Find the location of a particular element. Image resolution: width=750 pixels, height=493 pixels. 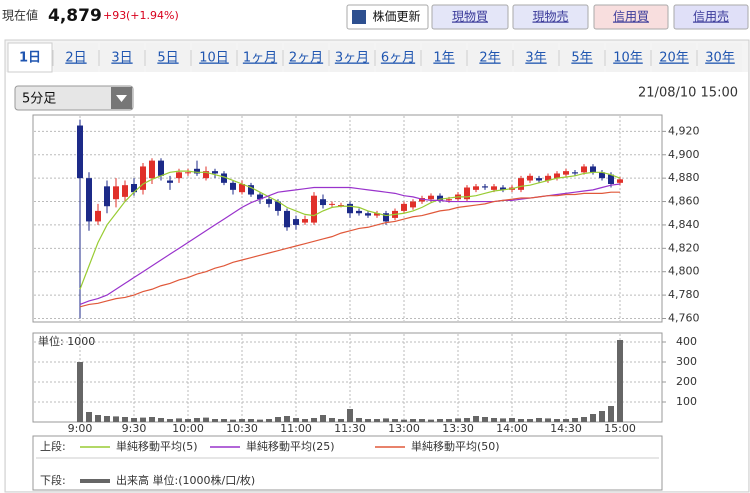

select-value: 5分足 is located at coordinates (39, 99).